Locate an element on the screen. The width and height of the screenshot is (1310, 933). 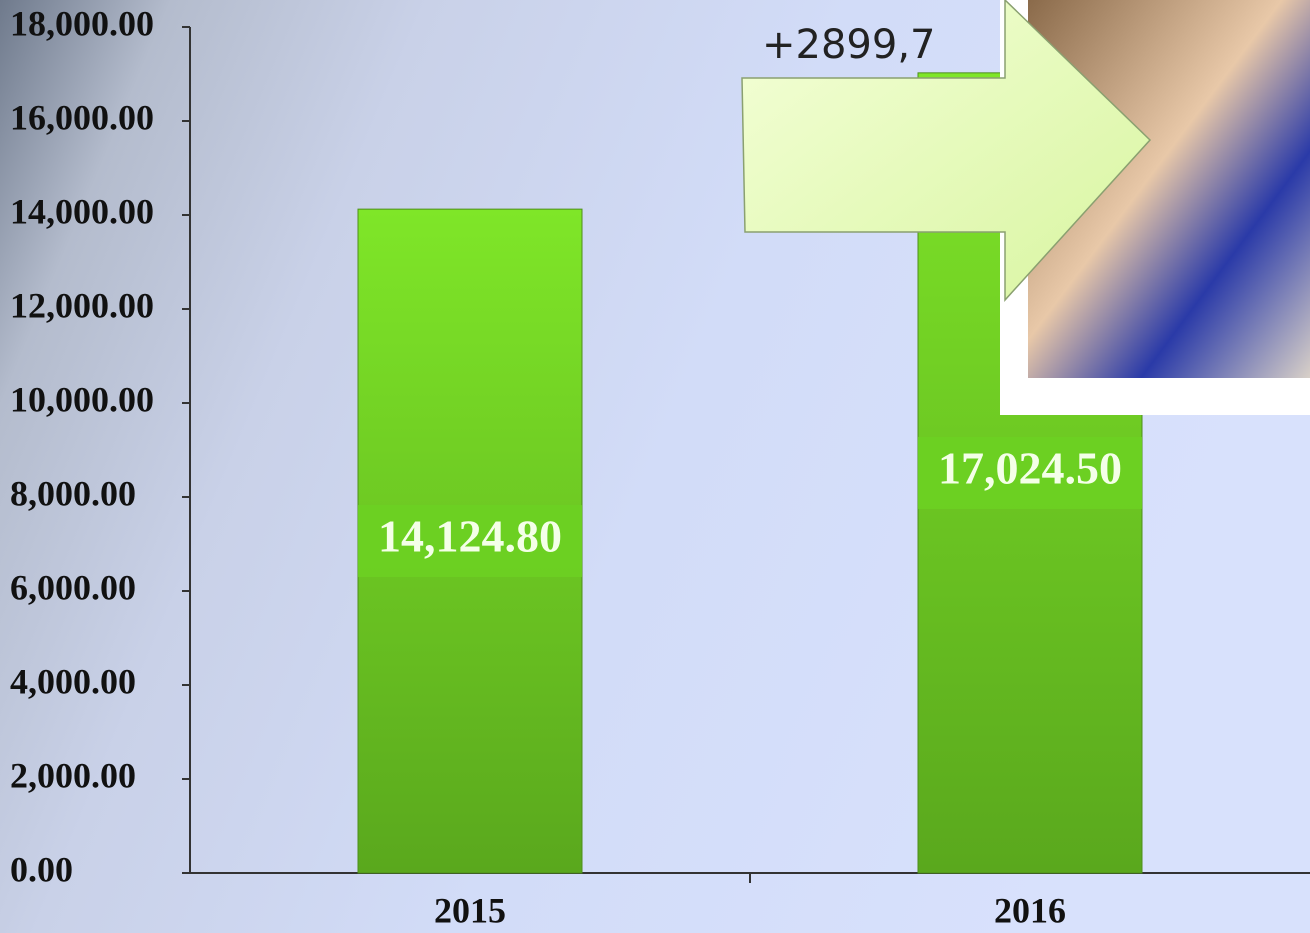
y-tick-label: 12,000.00 is located at coordinates (82, 305).